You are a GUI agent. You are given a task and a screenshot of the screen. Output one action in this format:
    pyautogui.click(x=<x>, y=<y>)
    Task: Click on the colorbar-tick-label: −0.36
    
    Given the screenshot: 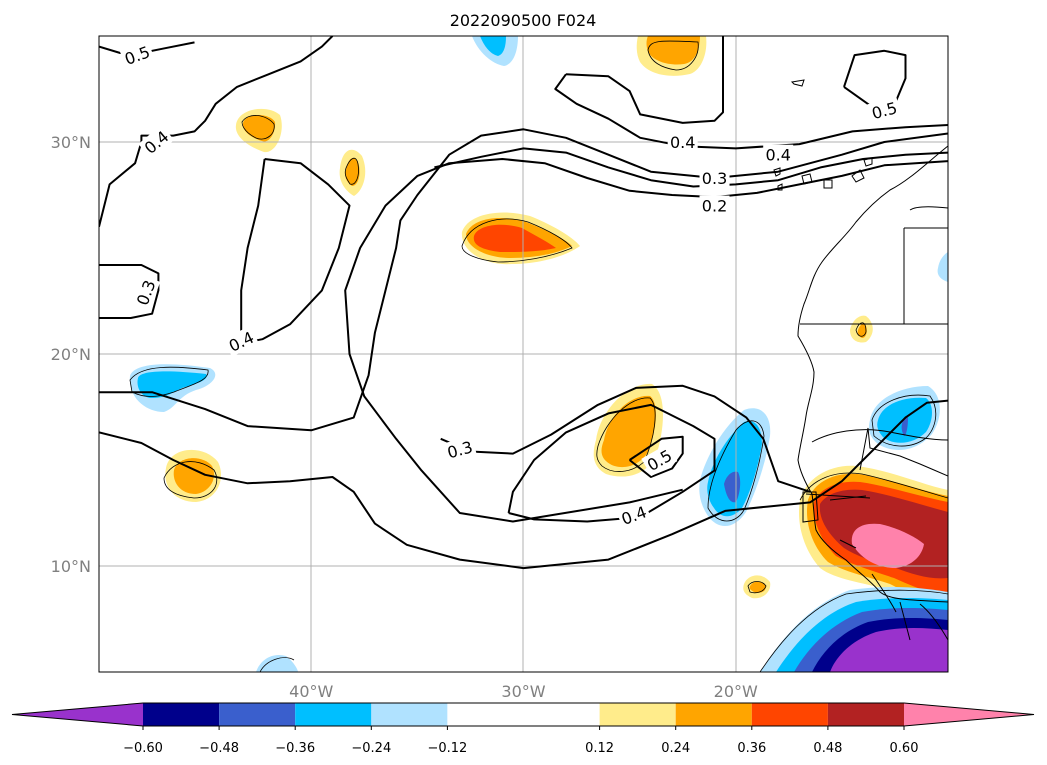 What is the action you would take?
    pyautogui.click(x=295, y=748)
    